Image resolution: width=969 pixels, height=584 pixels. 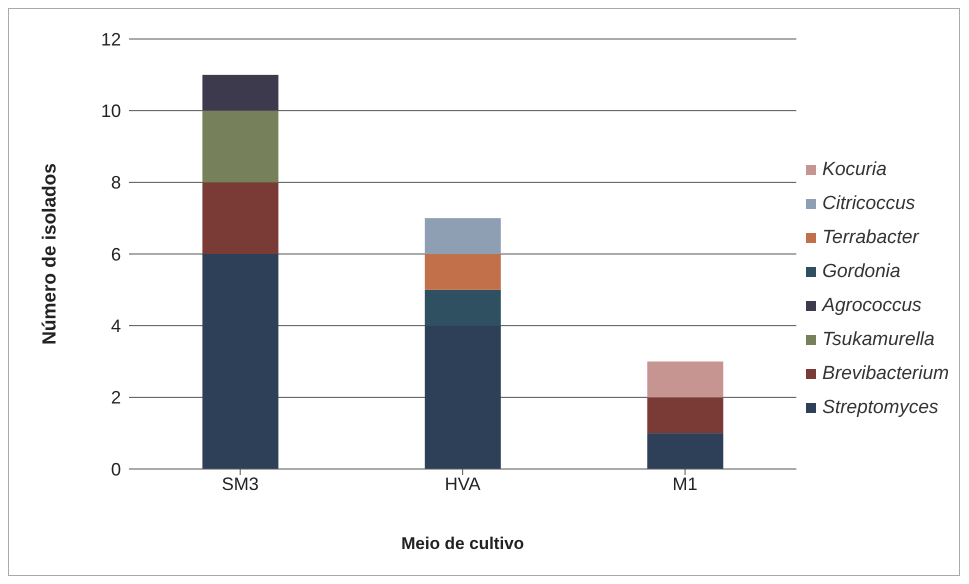 What do you see at coordinates (870, 238) in the screenshot?
I see `legend-label: Terrabacter` at bounding box center [870, 238].